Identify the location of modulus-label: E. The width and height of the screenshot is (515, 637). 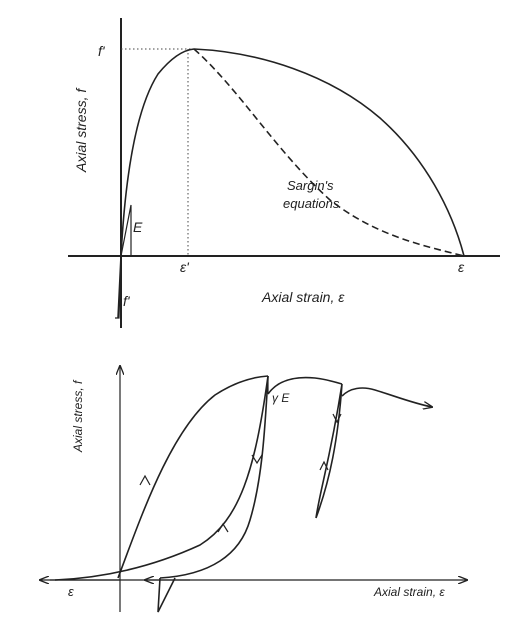
(138, 227).